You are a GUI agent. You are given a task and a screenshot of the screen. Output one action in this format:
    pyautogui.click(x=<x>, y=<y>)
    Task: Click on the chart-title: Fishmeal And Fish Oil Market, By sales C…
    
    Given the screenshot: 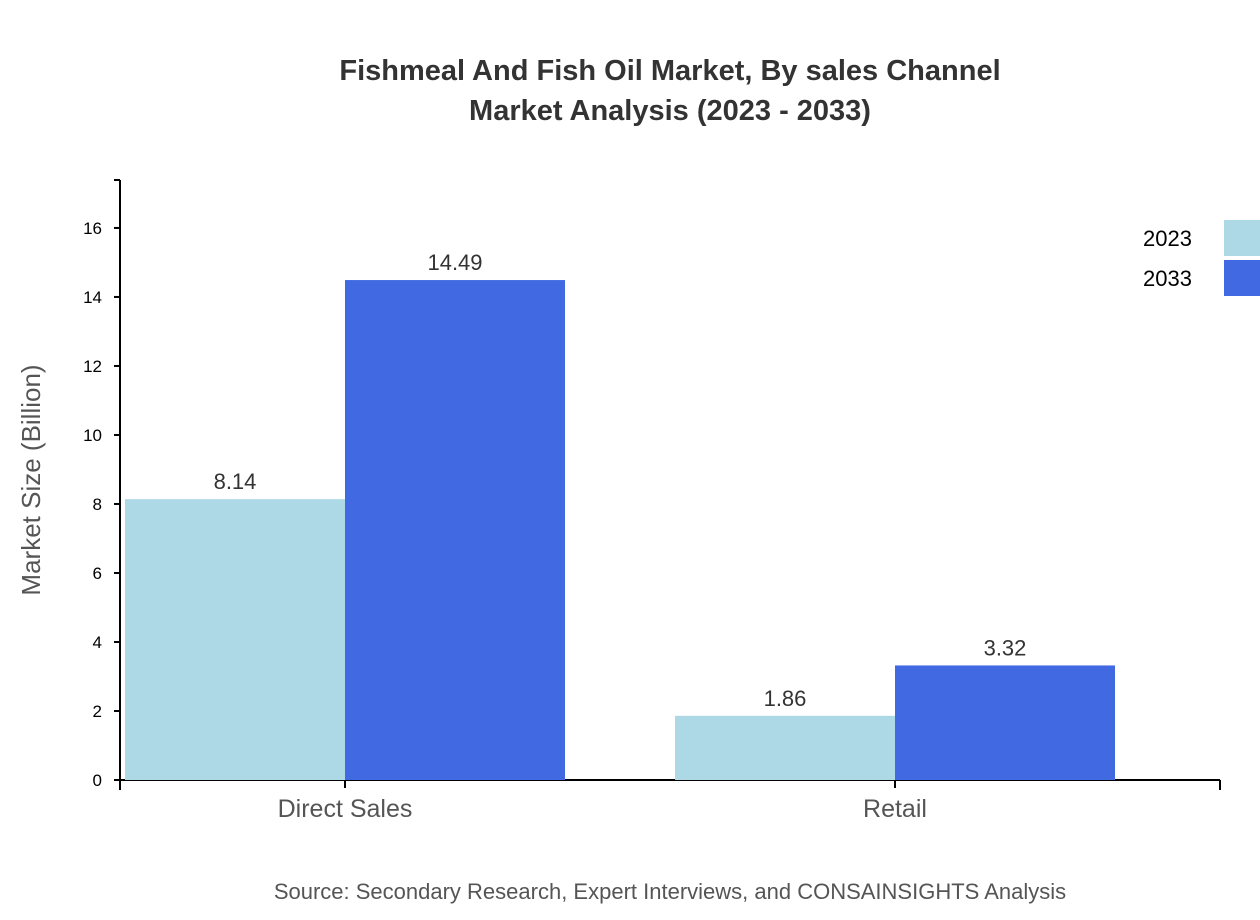 What is the action you would take?
    pyautogui.click(x=669, y=71)
    